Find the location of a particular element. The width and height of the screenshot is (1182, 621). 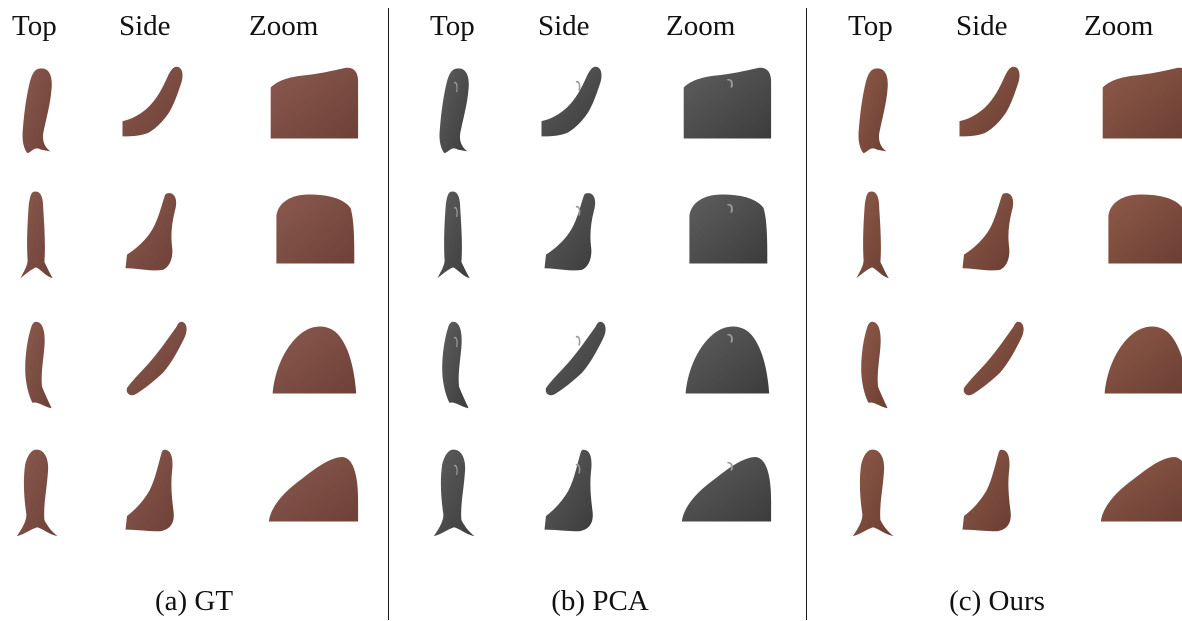

panel-caption: (b) PCA is located at coordinates (600, 601).